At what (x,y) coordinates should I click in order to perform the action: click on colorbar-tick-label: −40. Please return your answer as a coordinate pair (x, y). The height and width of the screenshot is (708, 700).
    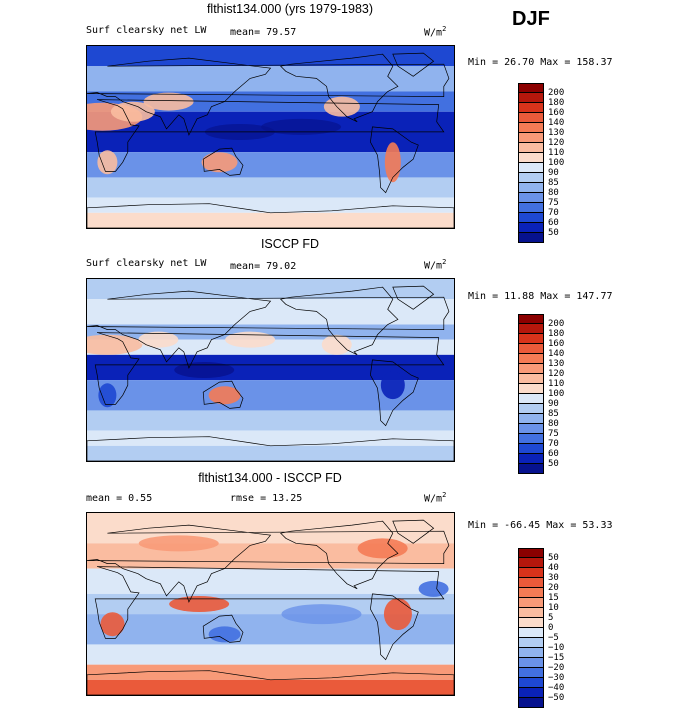
    Looking at the image, I should click on (556, 688).